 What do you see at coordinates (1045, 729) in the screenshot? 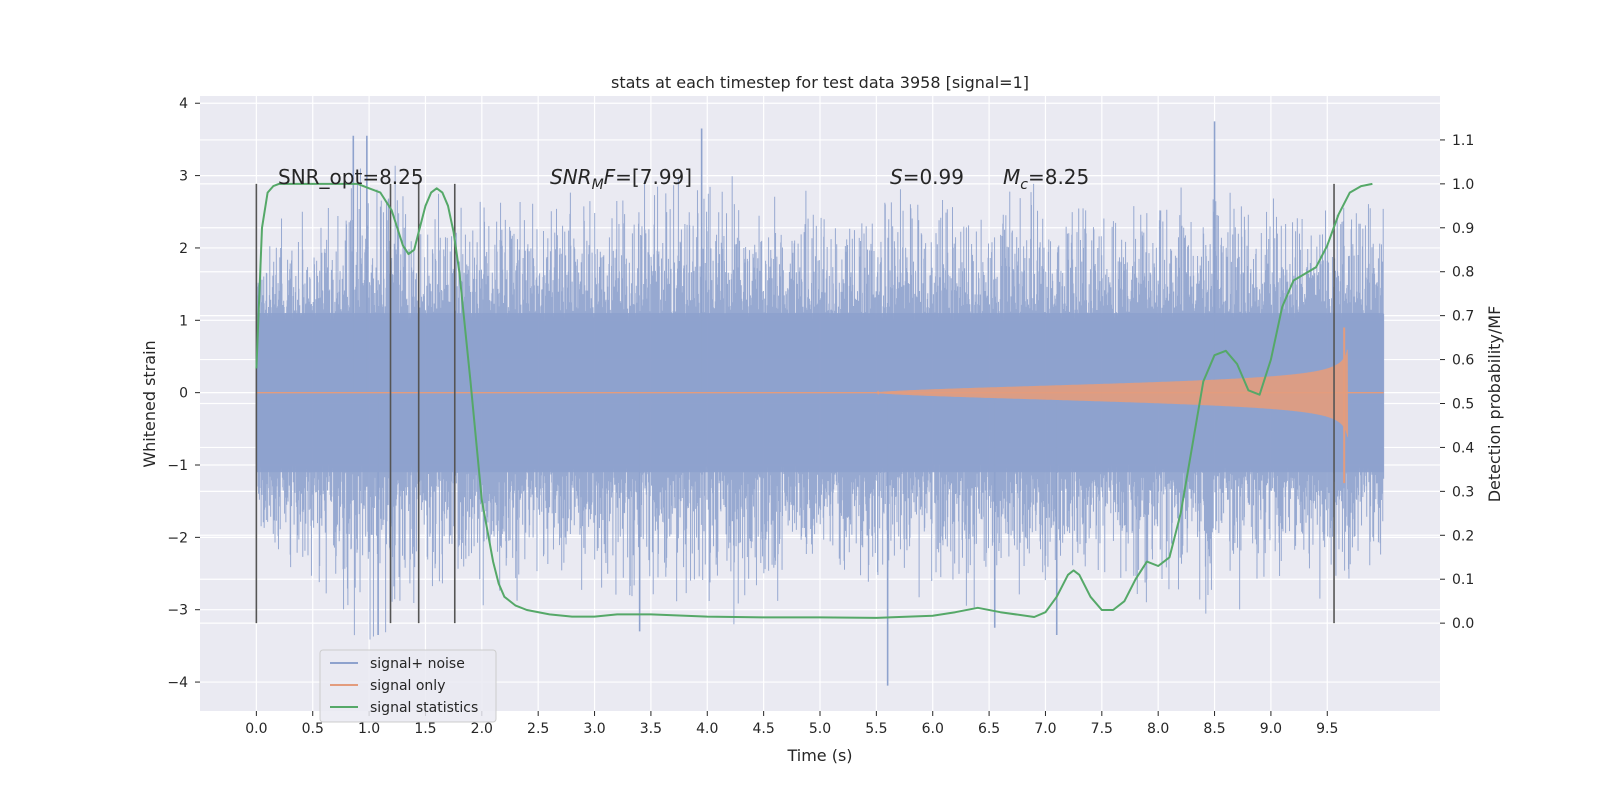
I see `x-tick-label: 7.0` at bounding box center [1045, 729].